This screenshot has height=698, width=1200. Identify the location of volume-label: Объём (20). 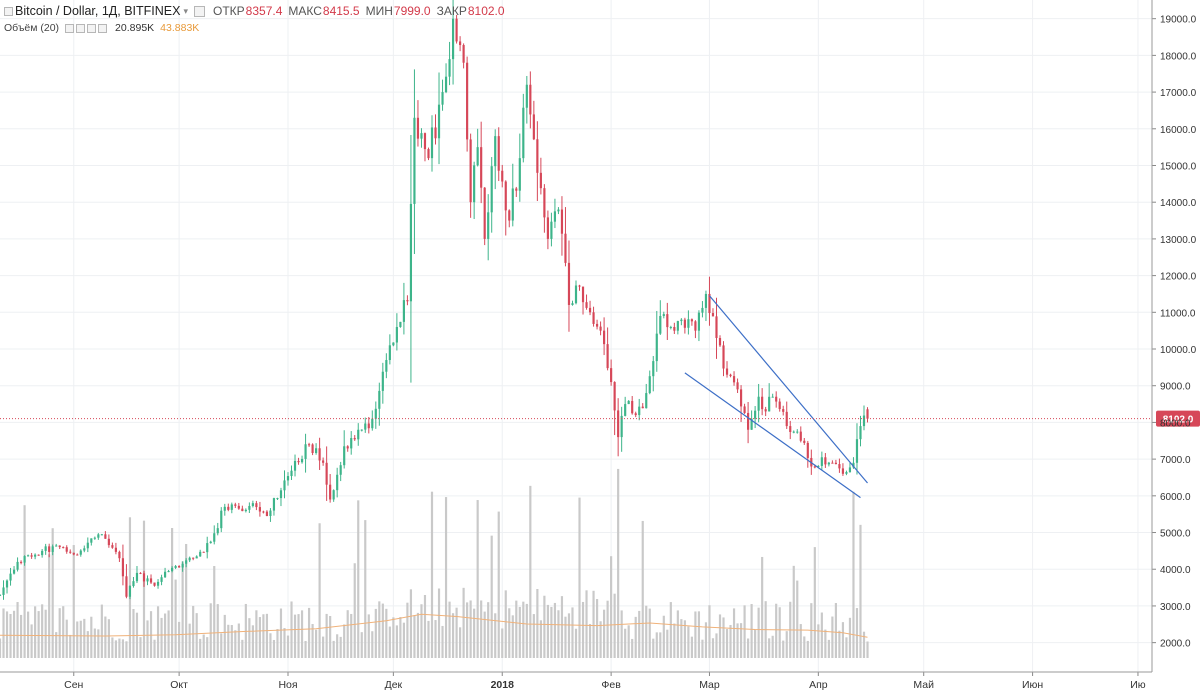
(32, 28).